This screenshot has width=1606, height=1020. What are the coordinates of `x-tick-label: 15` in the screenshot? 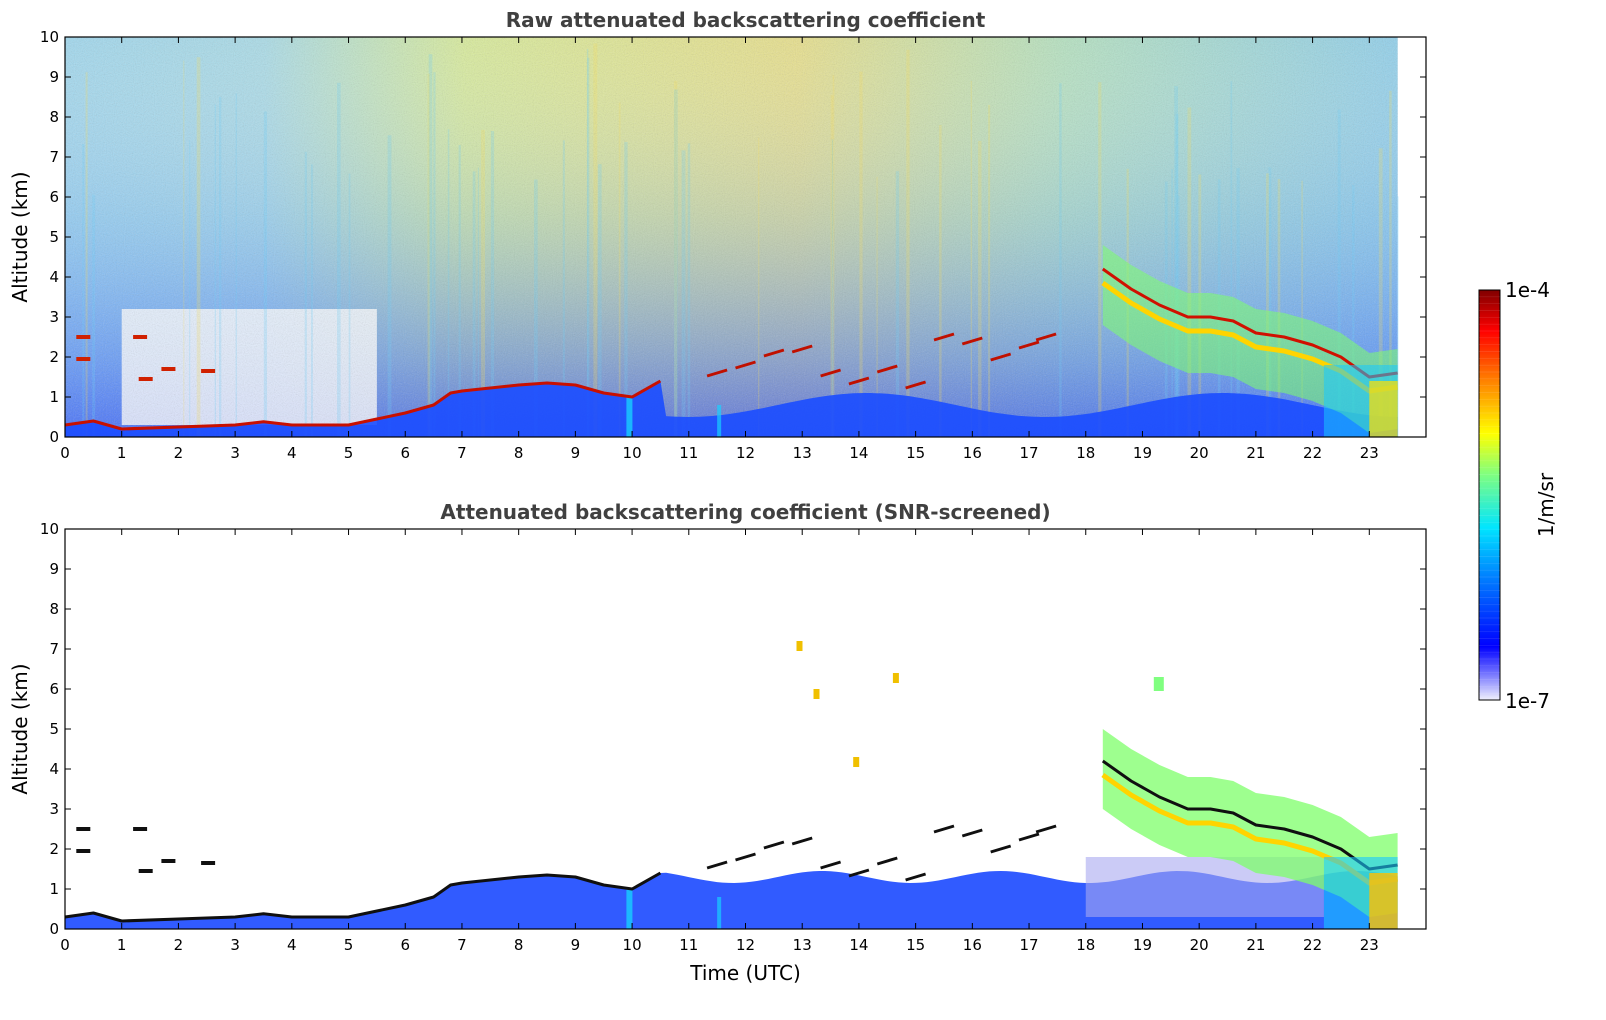 It's located at (915, 453).